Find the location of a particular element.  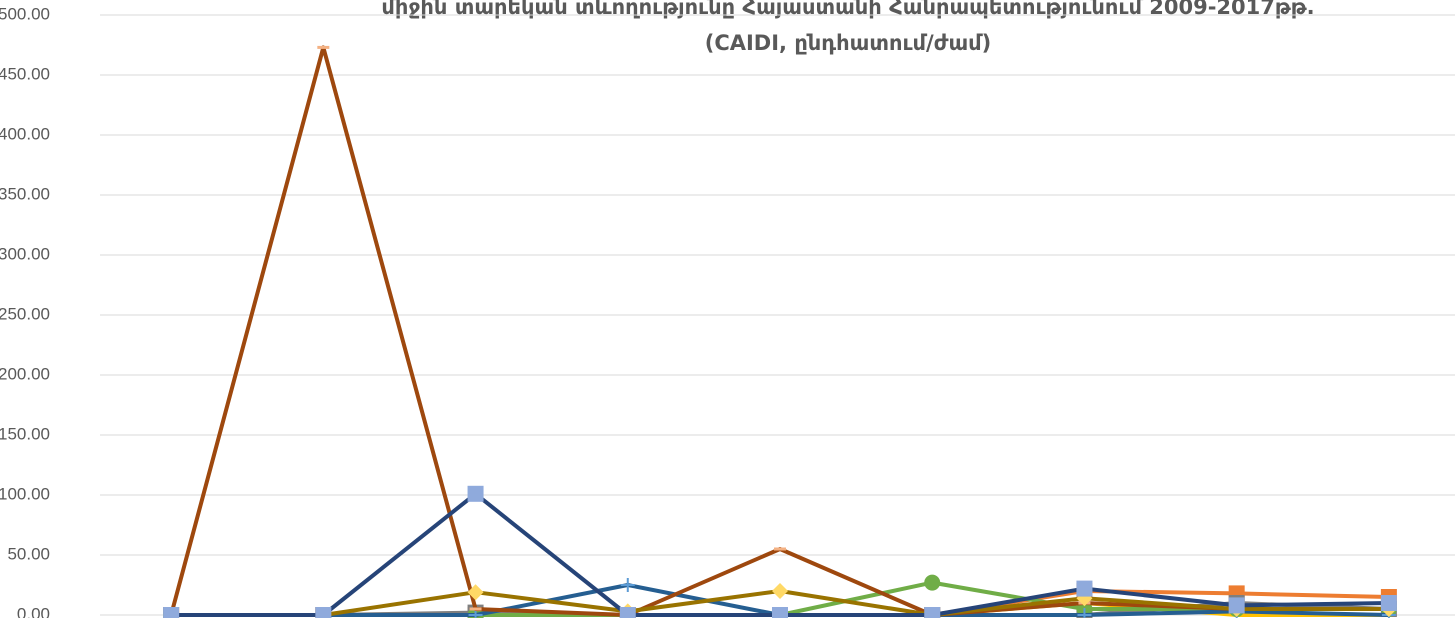

y-tick-label: 500.00 is located at coordinates (25, 13).